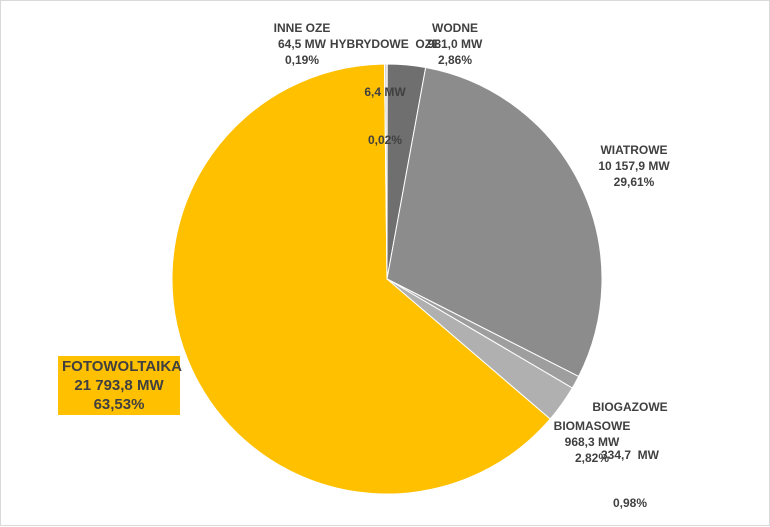 This screenshot has width=770, height=527. What do you see at coordinates (119, 404) in the screenshot?
I see `label-percent: 63,53%` at bounding box center [119, 404].